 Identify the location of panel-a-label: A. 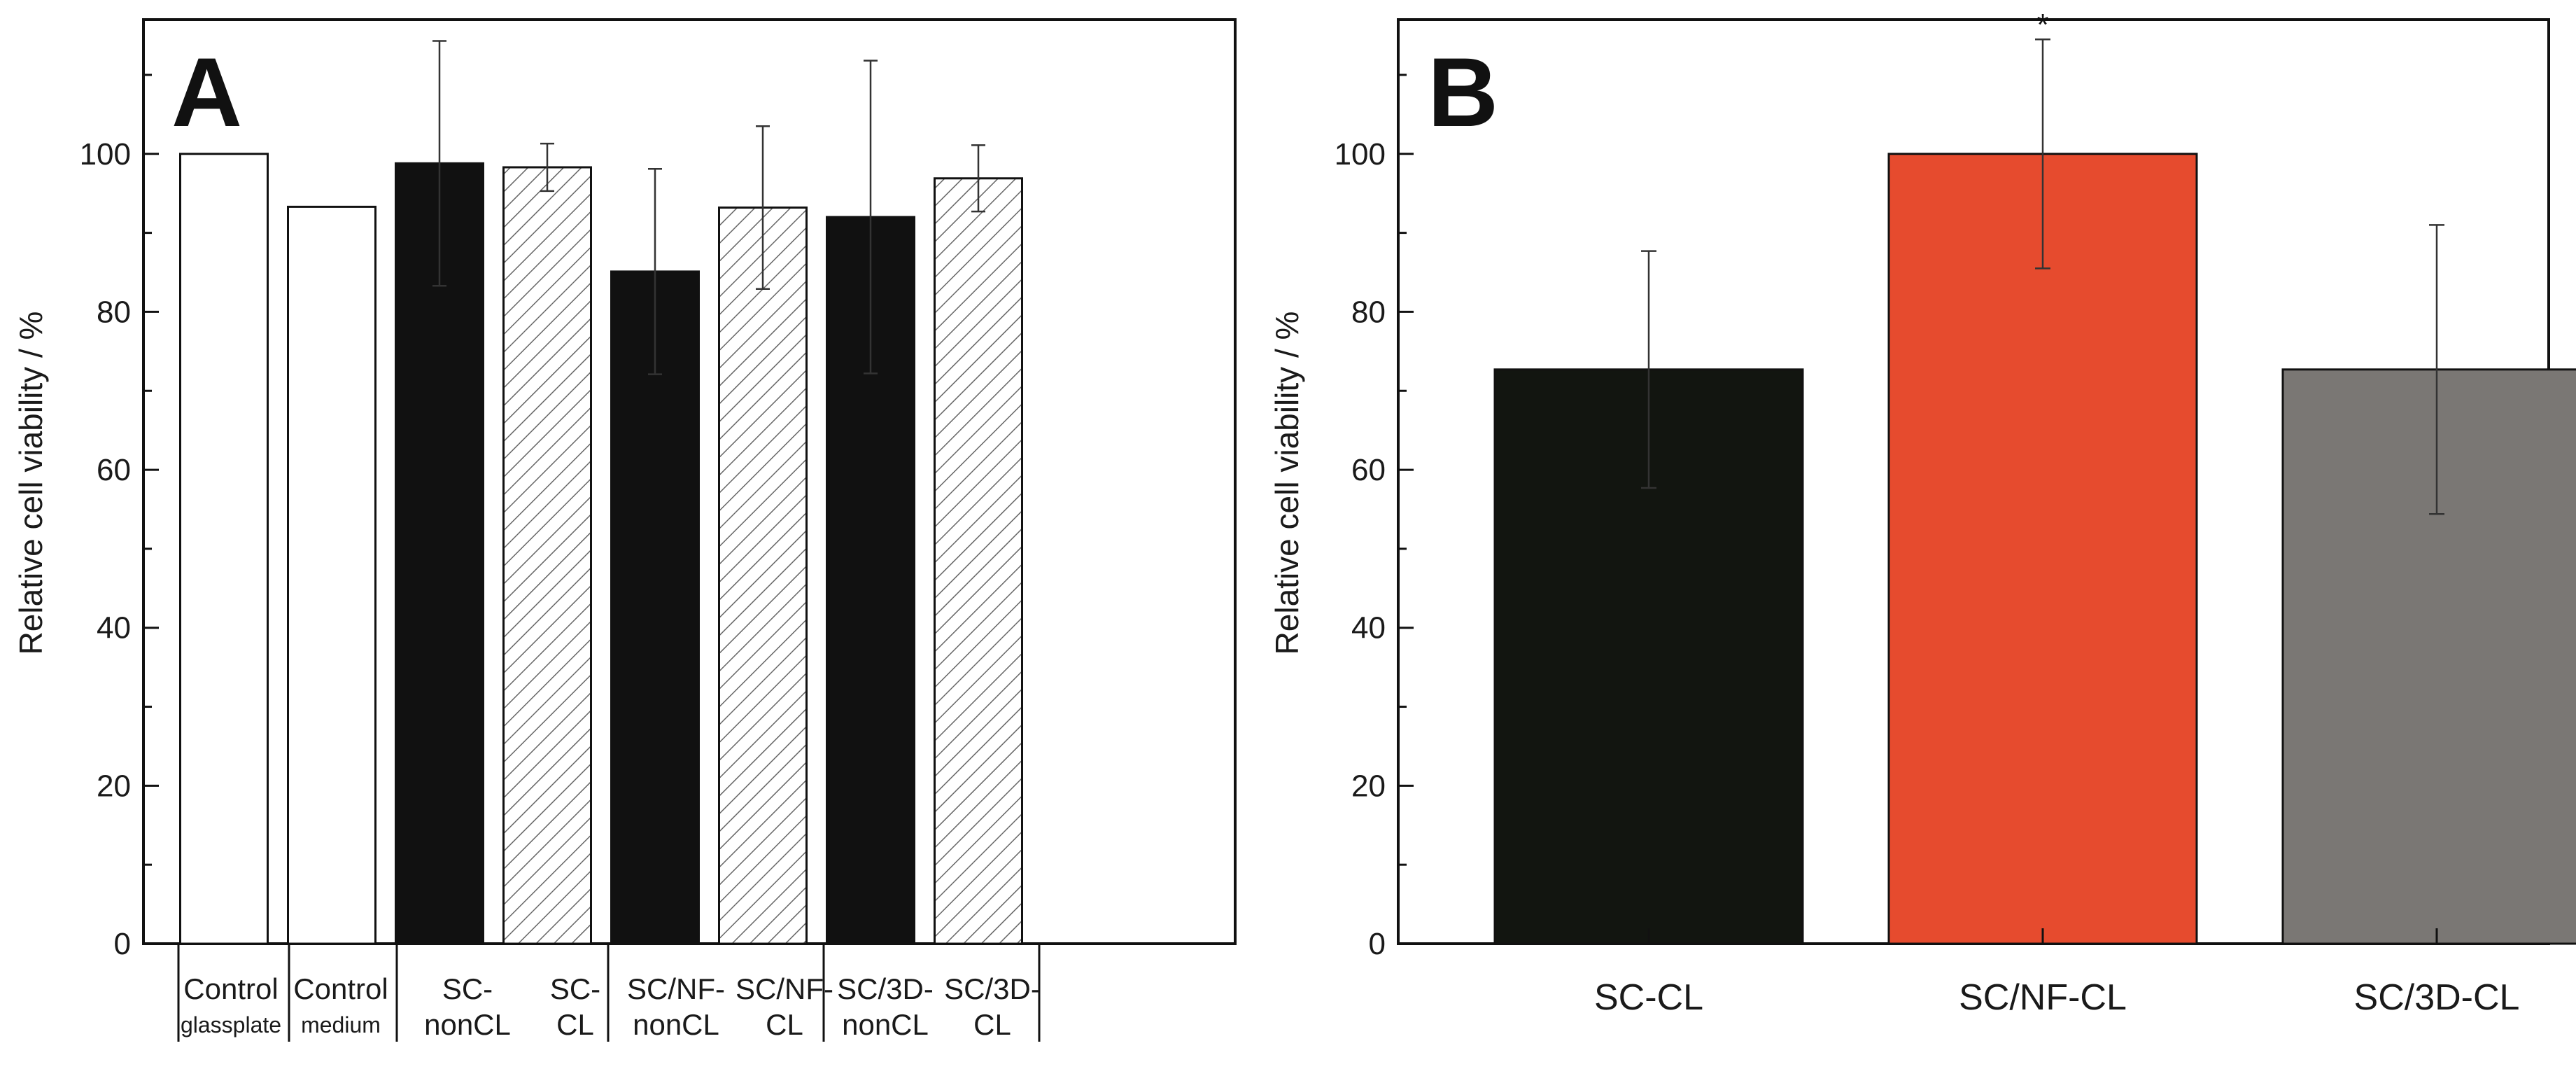
(206, 92).